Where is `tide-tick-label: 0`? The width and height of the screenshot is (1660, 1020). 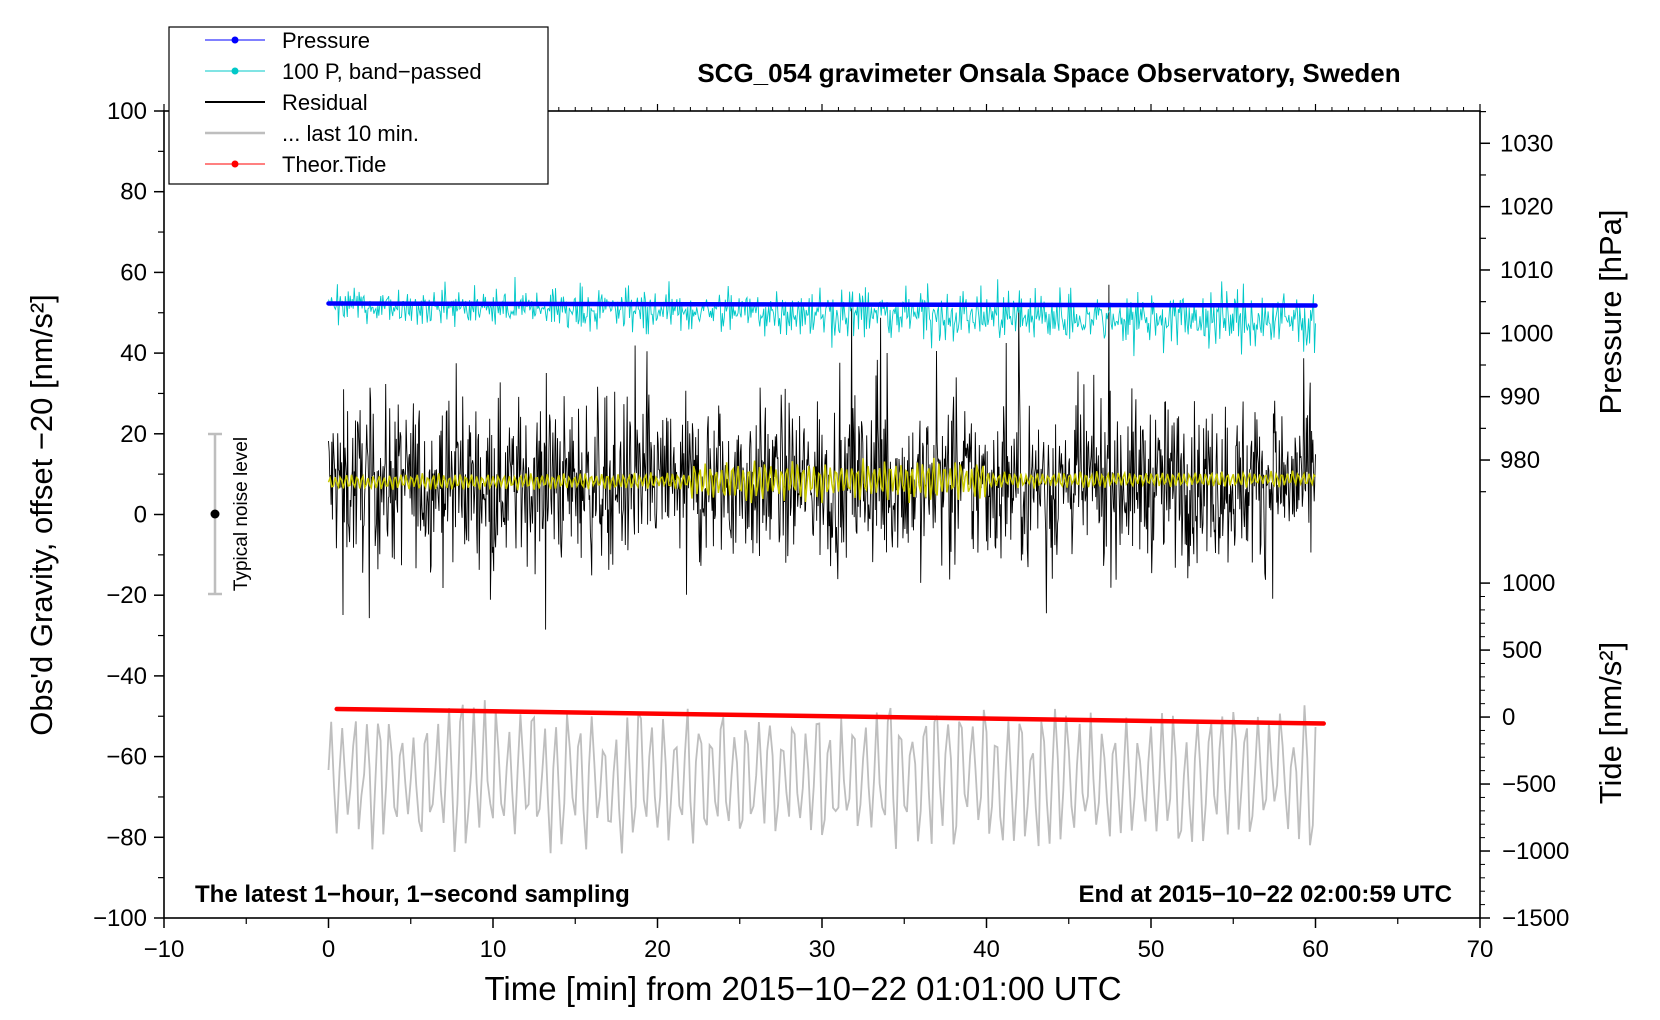 tide-tick-label: 0 is located at coordinates (1508, 717).